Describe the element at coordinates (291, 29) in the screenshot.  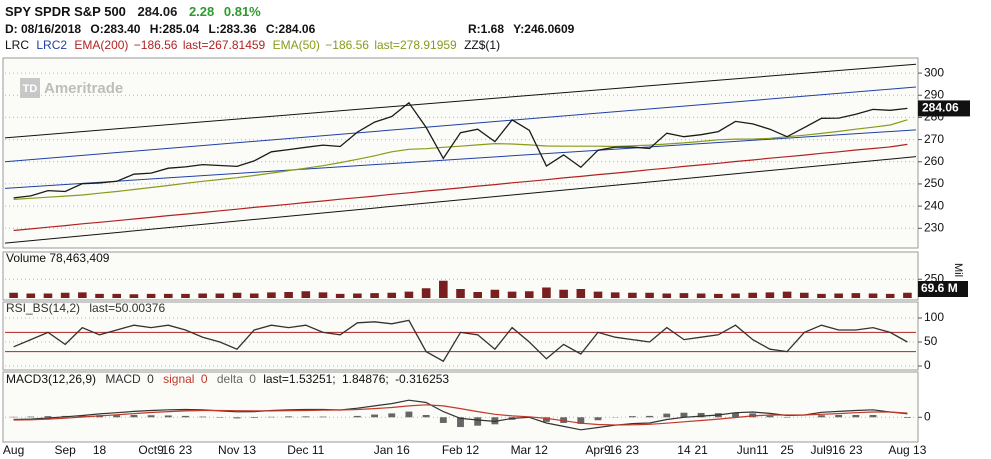
I see `close: C:284.06` at that location.